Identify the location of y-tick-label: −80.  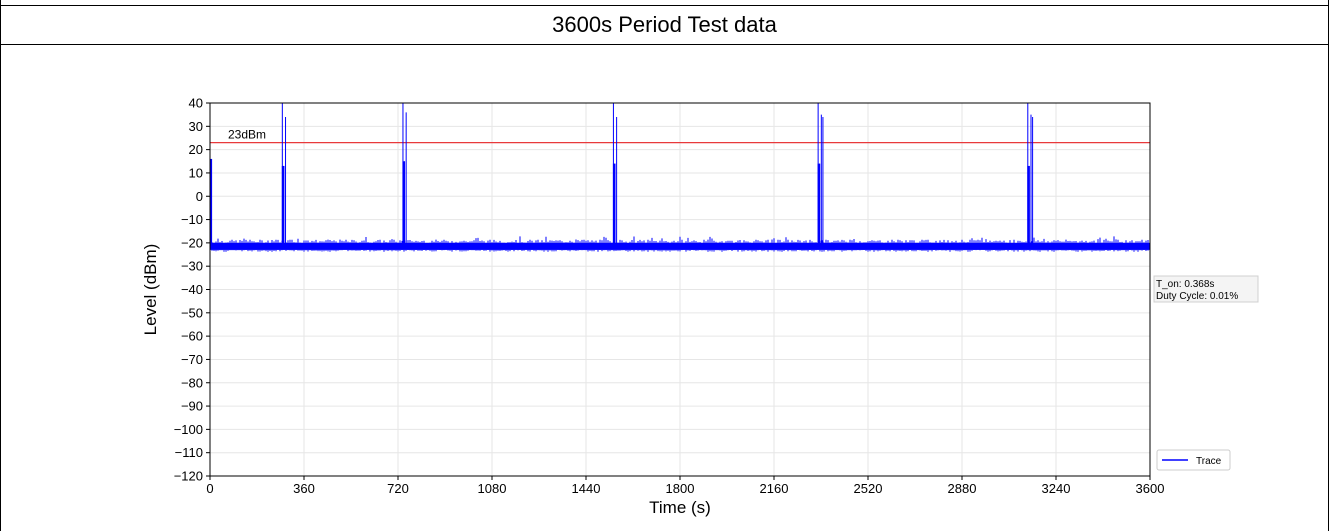
(192, 382).